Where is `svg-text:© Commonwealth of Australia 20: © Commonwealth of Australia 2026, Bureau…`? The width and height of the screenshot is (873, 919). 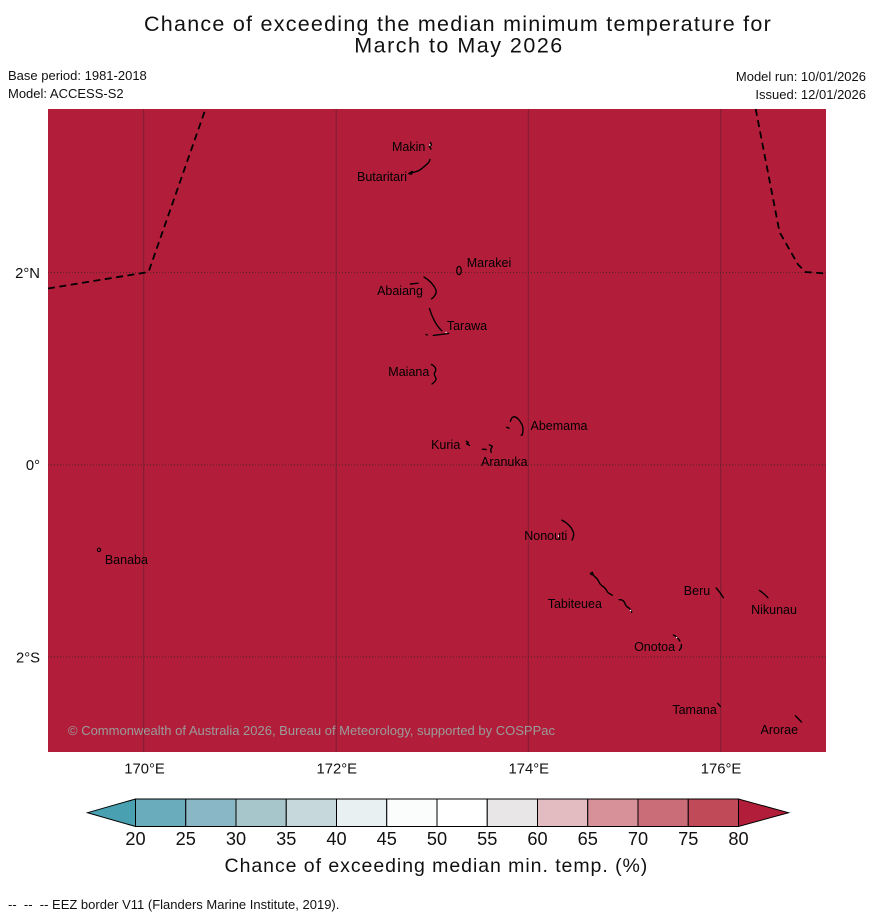 svg-text:© Commonwealth of Australia 20: © Commonwealth of Australia 2026, Bureau… is located at coordinates (311, 730).